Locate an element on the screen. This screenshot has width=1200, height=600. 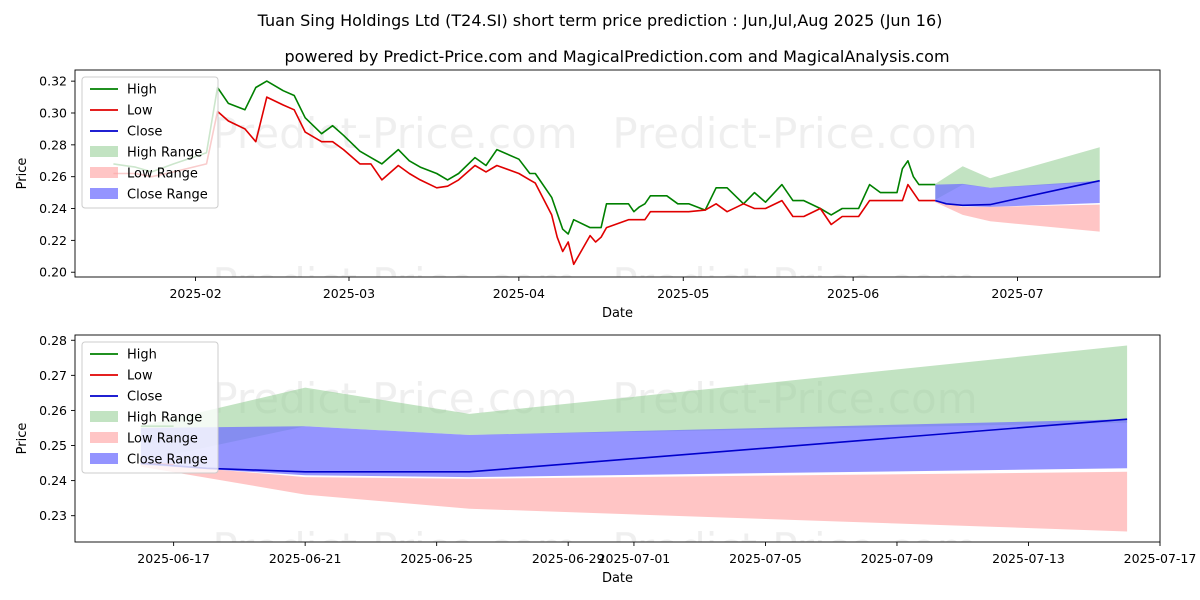
x-tick-label: 2025-07-05 is located at coordinates (765, 558).